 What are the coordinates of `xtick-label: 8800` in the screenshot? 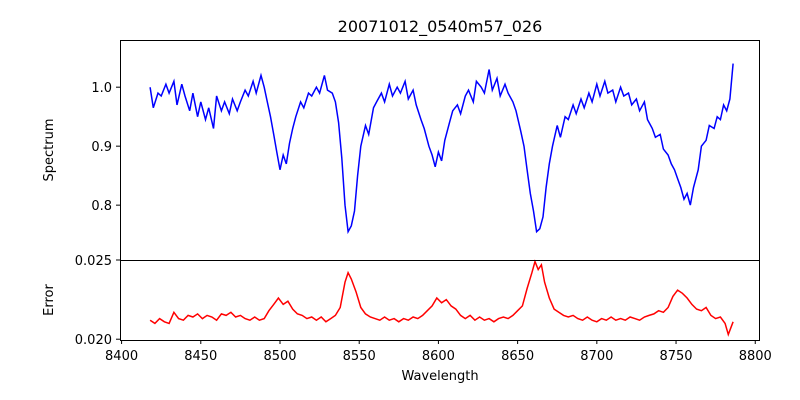 It's located at (755, 356).